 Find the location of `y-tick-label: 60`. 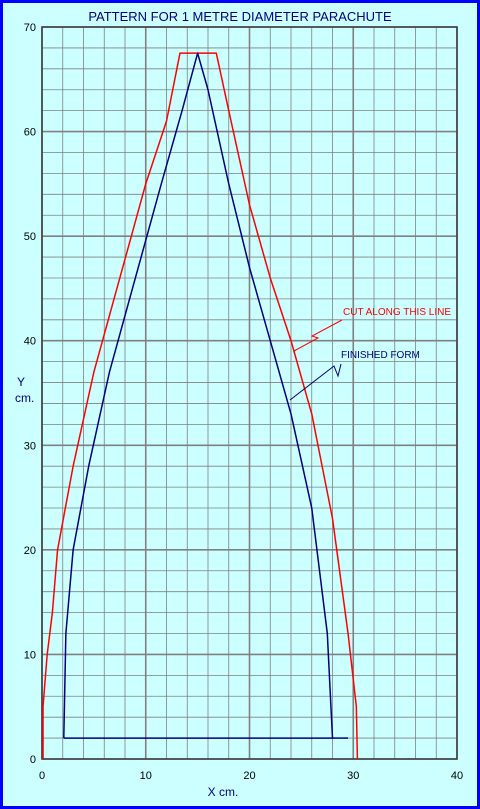

y-tick-label: 60 is located at coordinates (30, 133).